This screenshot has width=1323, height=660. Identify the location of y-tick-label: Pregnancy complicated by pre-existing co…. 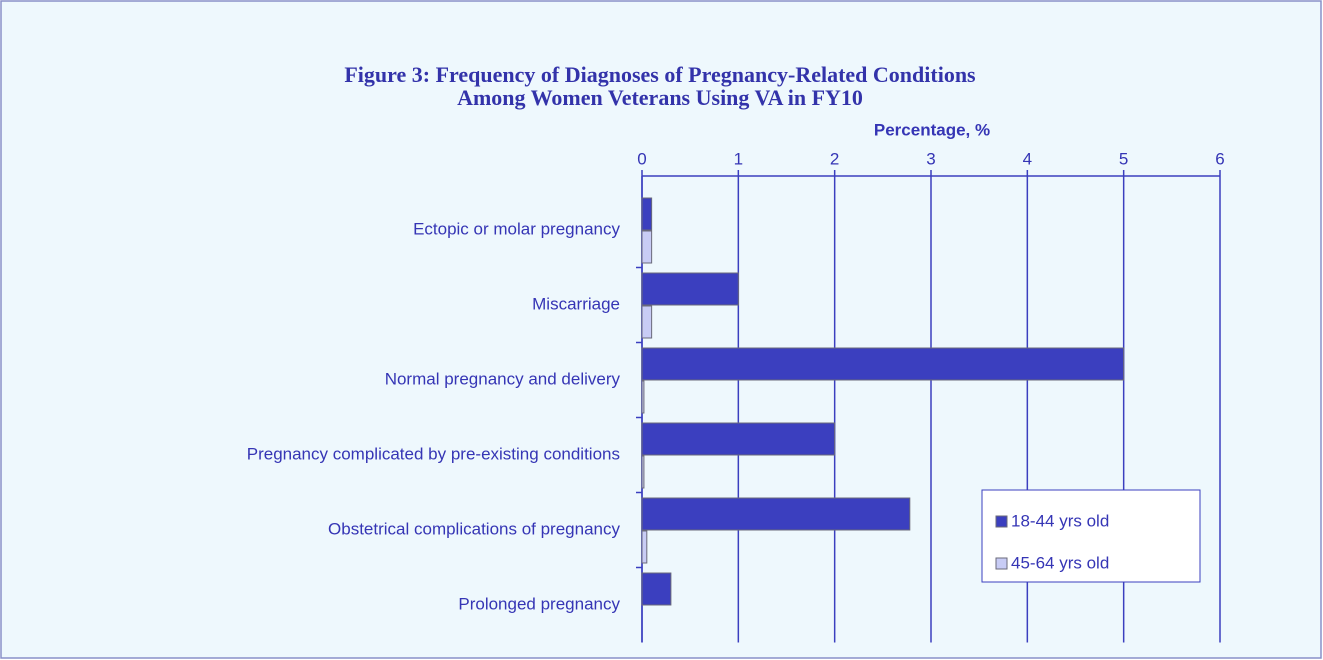
(433, 453).